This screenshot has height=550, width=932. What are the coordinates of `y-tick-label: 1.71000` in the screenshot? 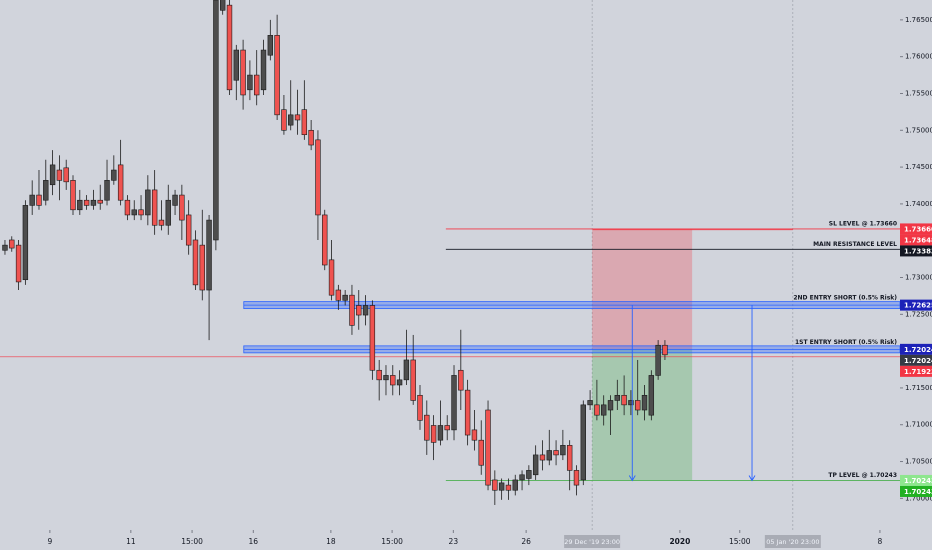 It's located at (918, 425).